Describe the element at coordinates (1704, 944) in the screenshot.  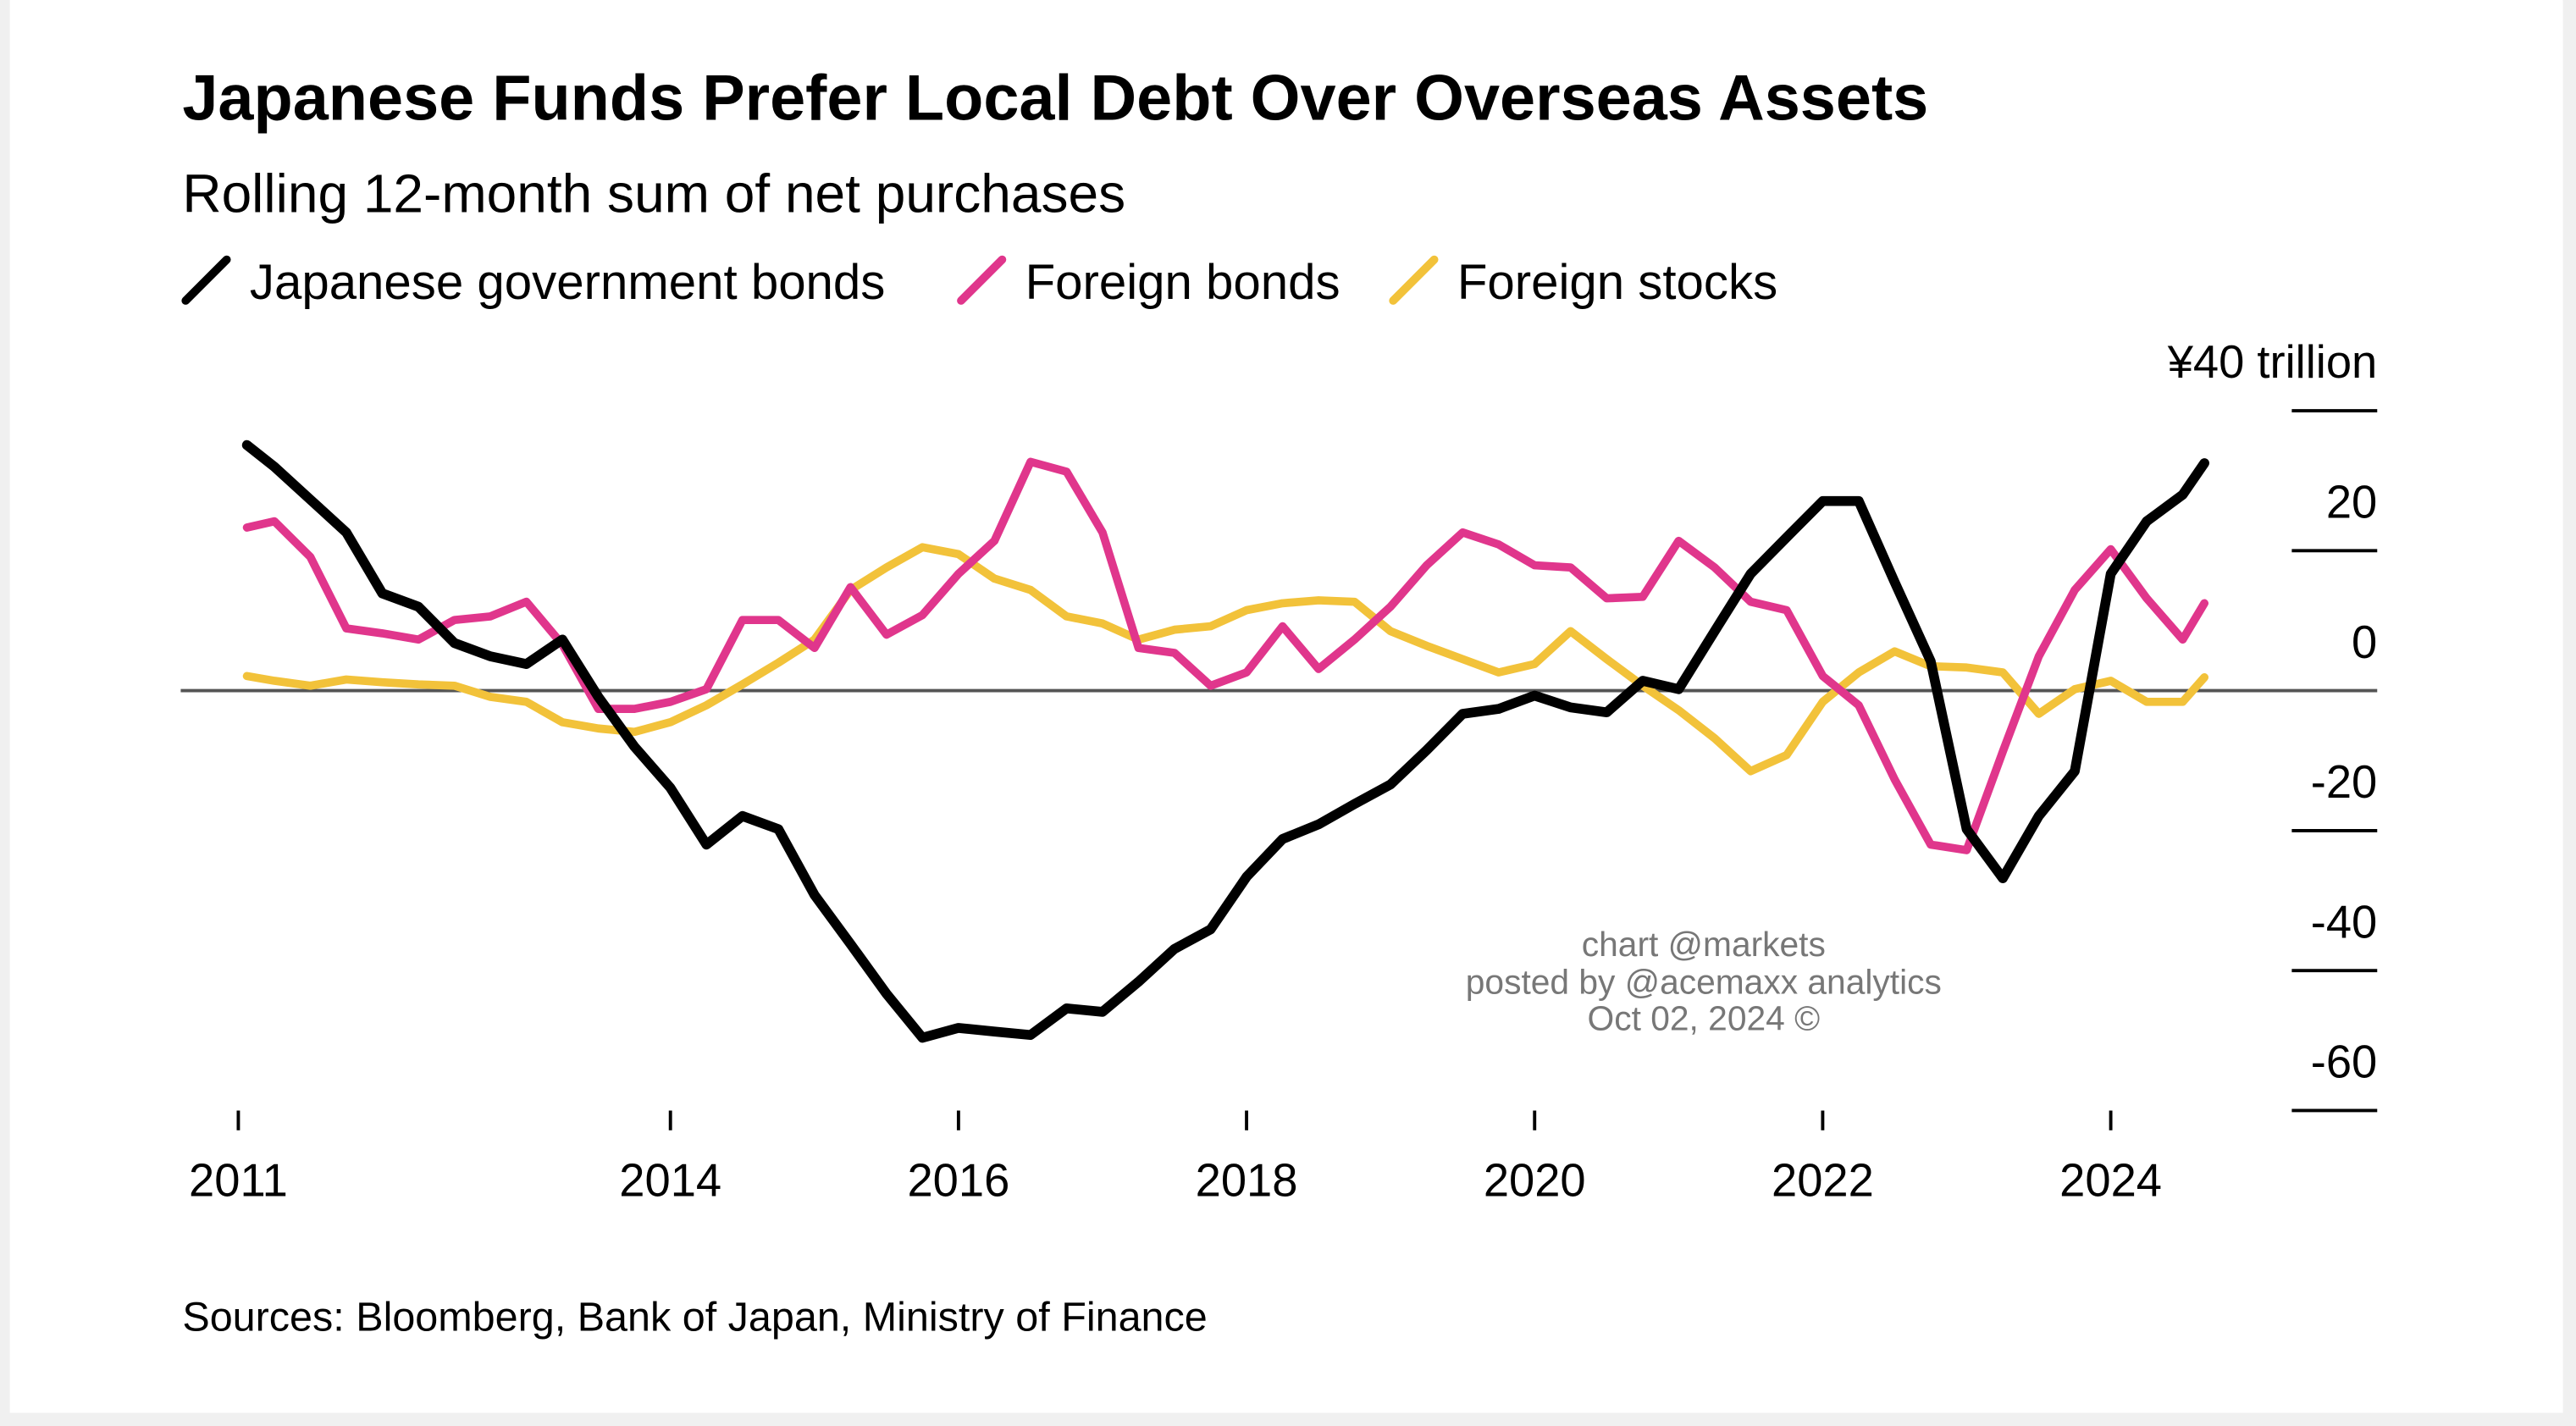
I see `watermark: chart @markets` at that location.